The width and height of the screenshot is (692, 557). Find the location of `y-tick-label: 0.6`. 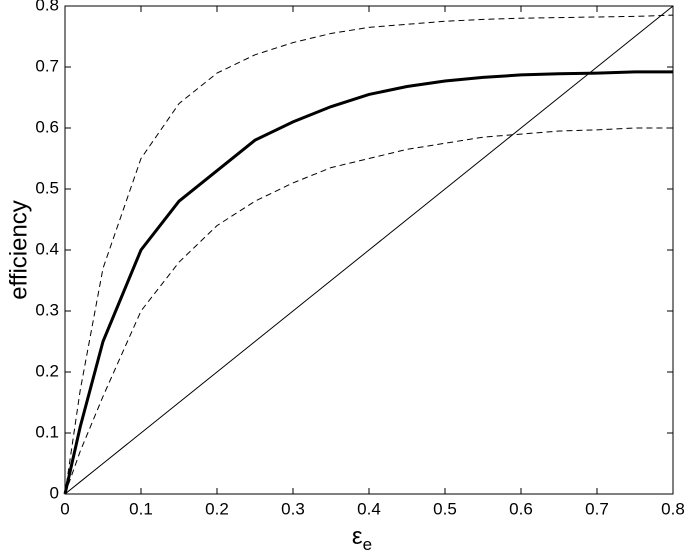

y-tick-label: 0.6 is located at coordinates (47, 126).